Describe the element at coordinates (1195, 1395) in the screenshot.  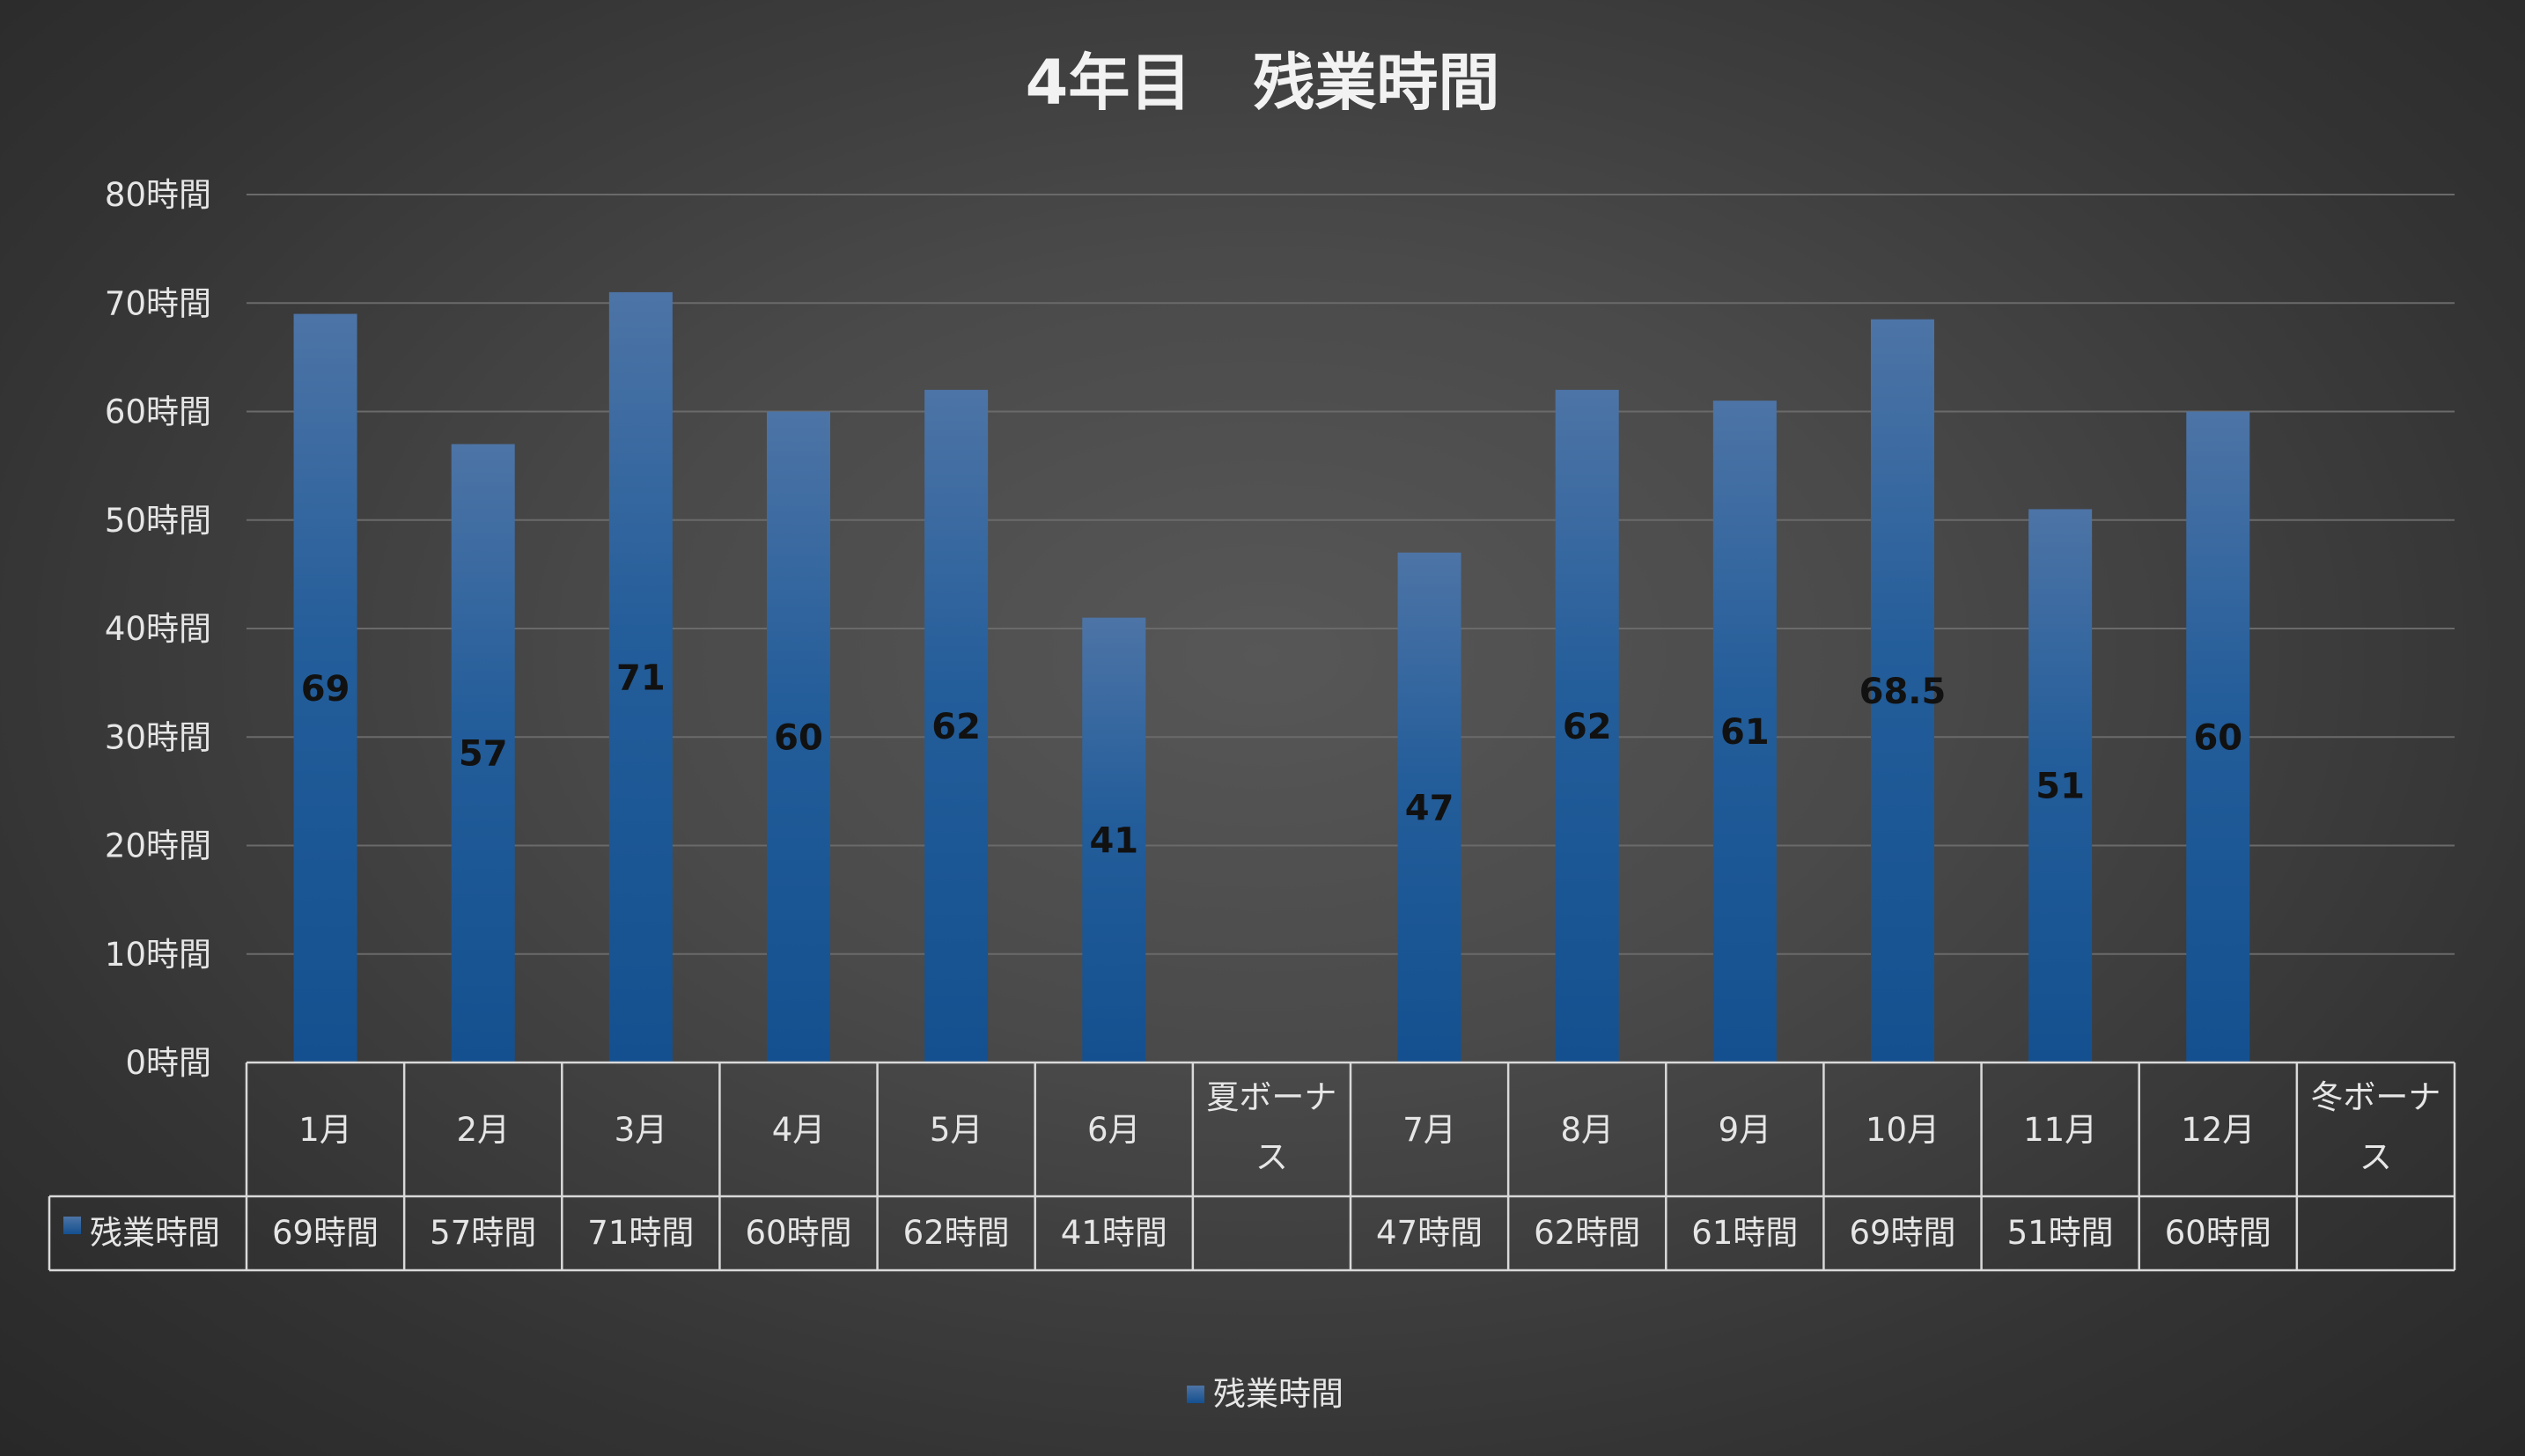
I see `legend-swatch` at that location.